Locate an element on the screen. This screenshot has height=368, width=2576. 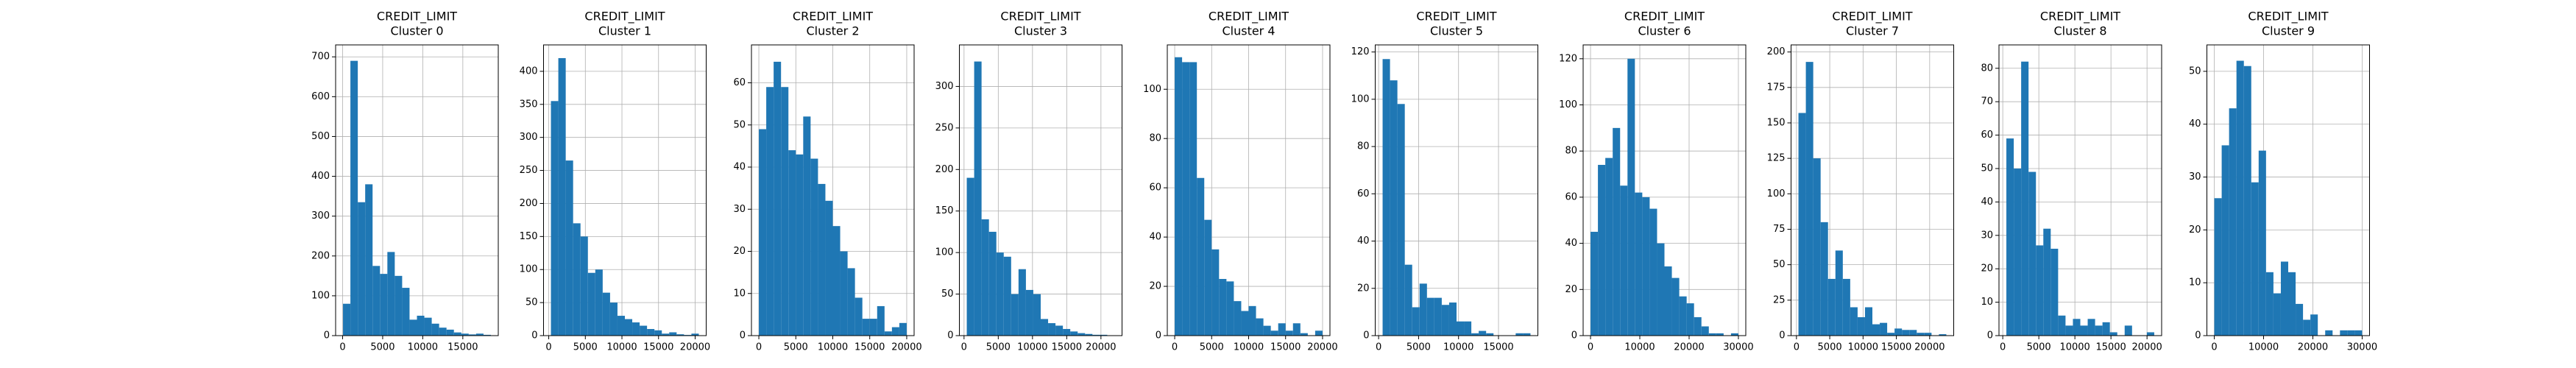
y-tick-label: 100 is located at coordinates (1152, 89).